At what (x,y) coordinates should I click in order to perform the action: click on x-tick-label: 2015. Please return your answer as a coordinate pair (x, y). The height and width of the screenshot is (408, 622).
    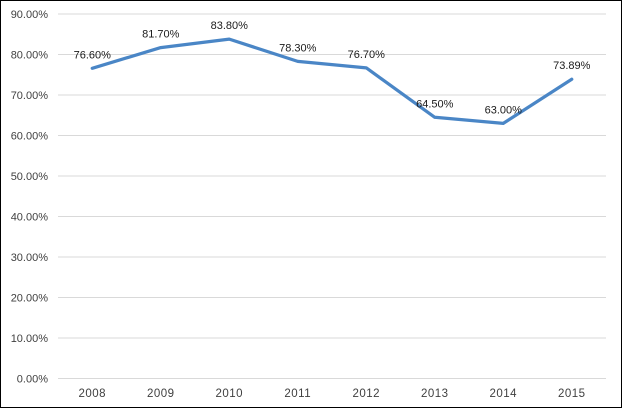
    Looking at the image, I should click on (572, 394).